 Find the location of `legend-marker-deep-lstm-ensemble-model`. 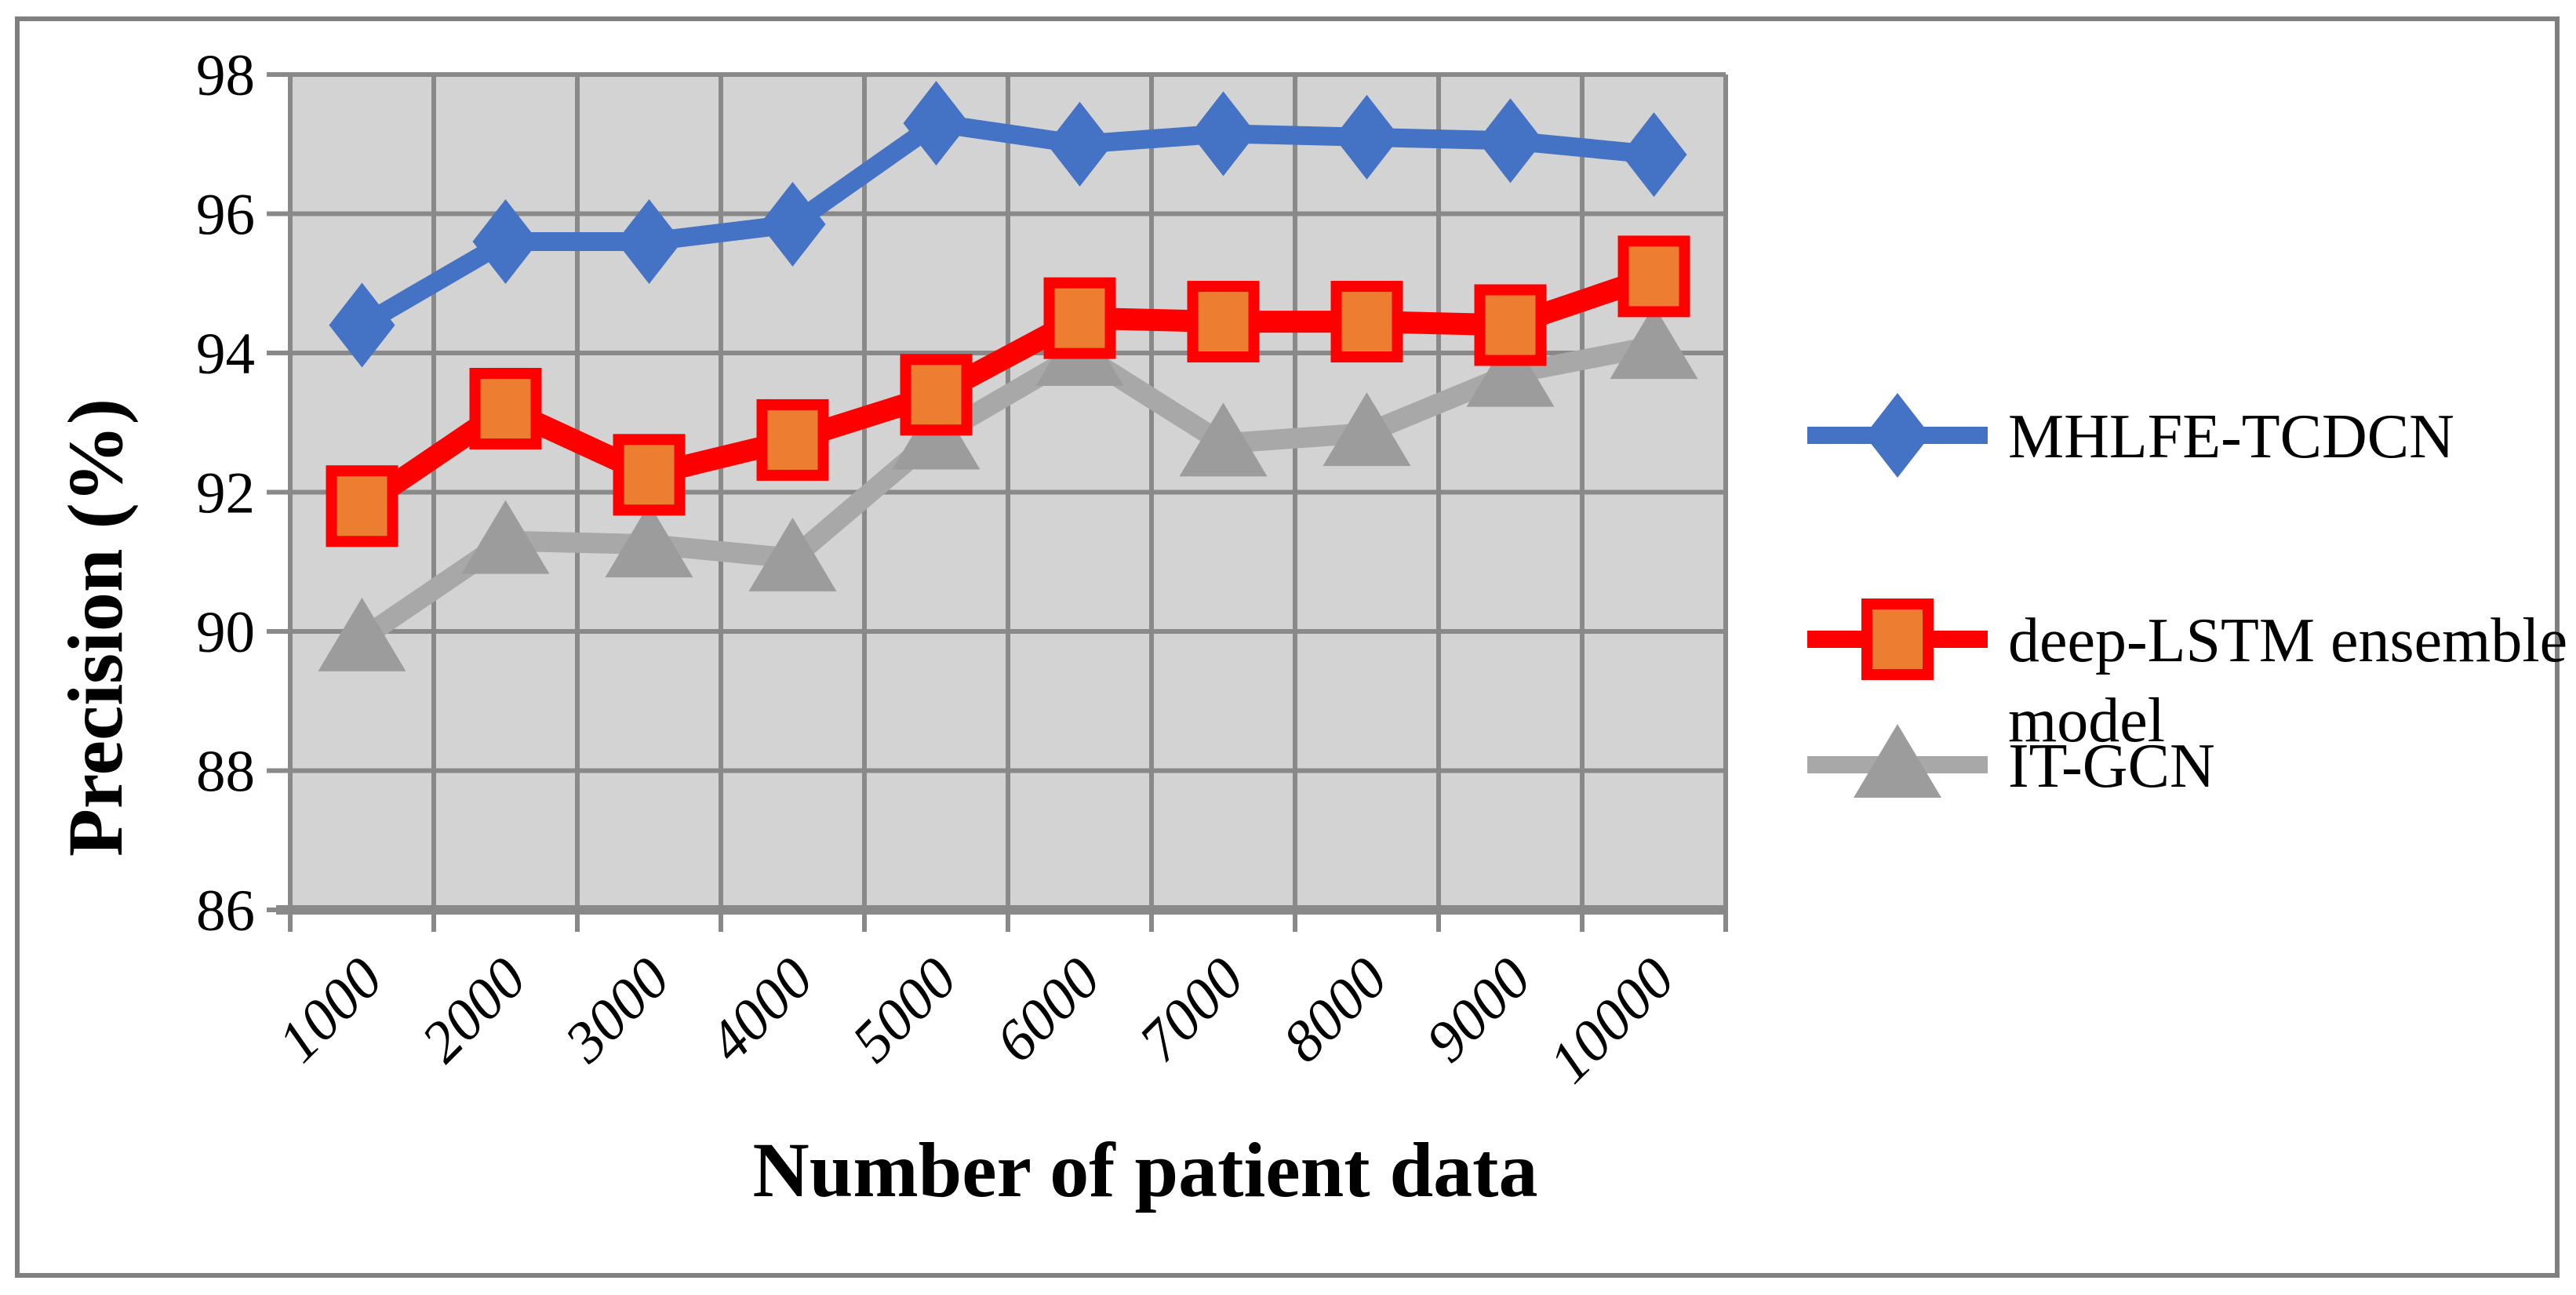

legend-marker-deep-lstm-ensemble-model is located at coordinates (1897, 639).